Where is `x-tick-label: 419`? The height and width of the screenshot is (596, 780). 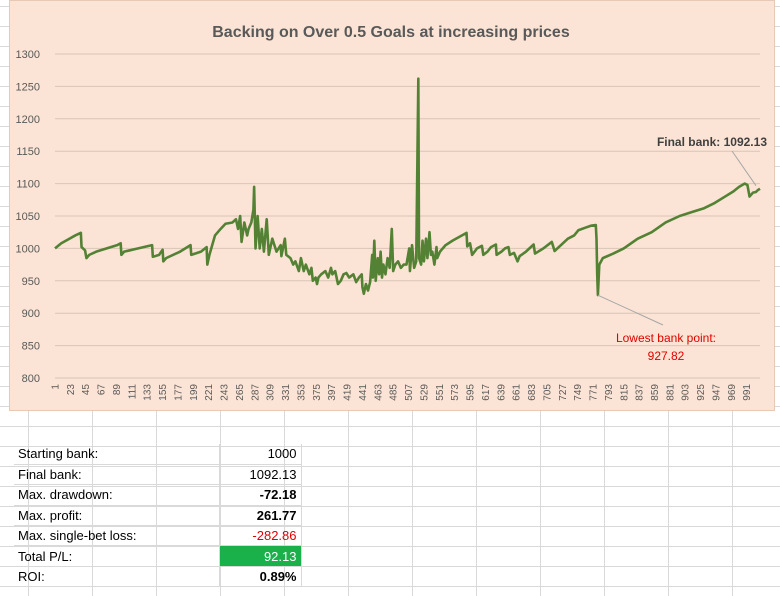
x-tick-label: 419 is located at coordinates (348, 392).